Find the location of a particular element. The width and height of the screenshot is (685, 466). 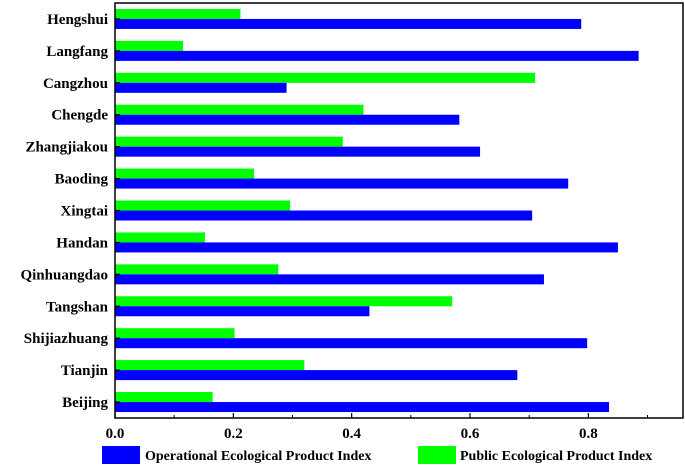

x-tick-label: 0.2 is located at coordinates (233, 434).